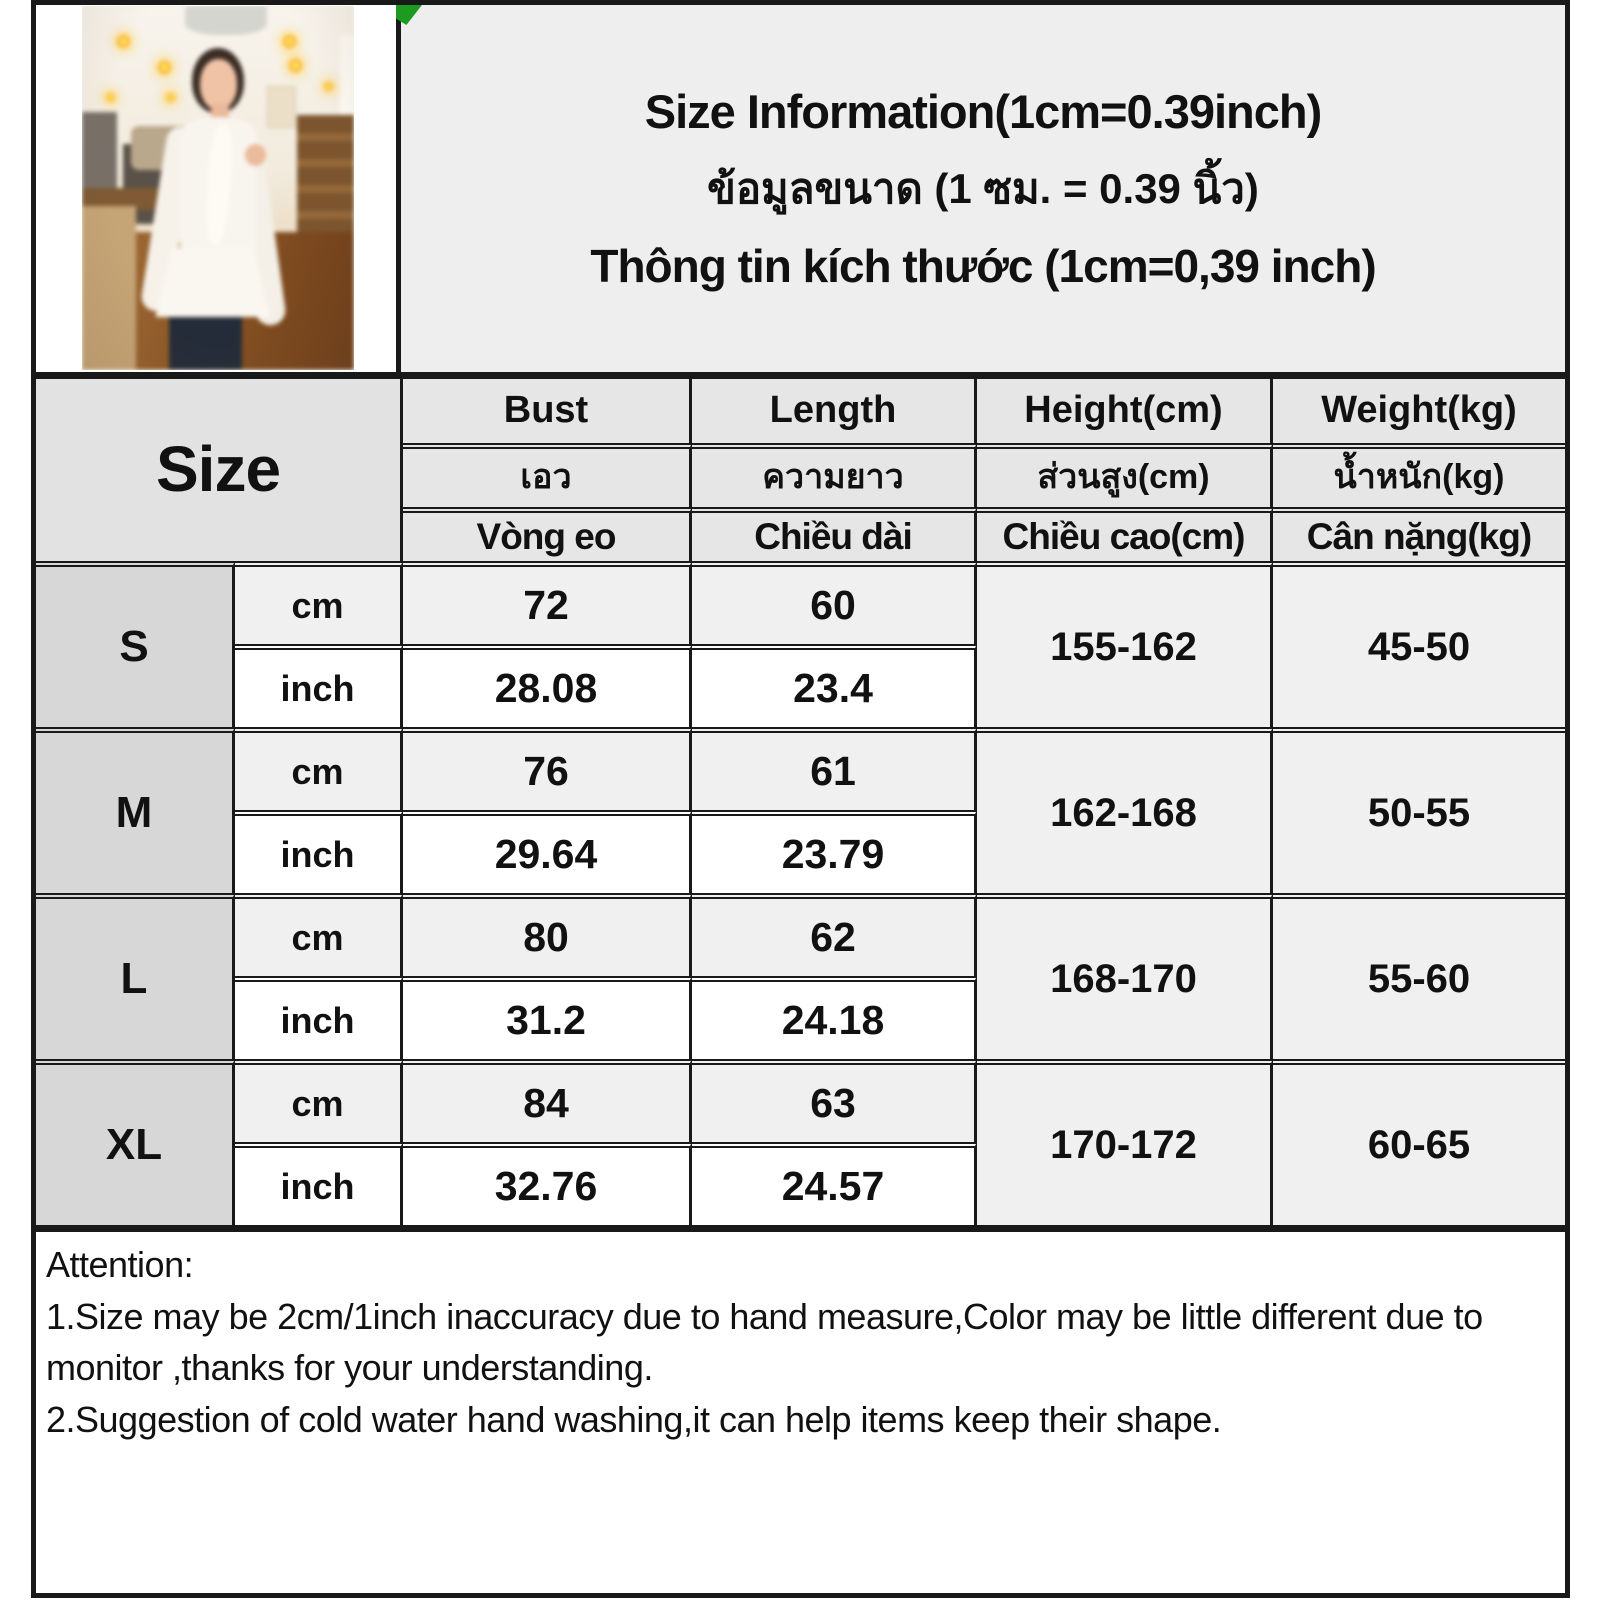  What do you see at coordinates (834, 768) in the screenshot?
I see `length-cm-m: 61` at bounding box center [834, 768].